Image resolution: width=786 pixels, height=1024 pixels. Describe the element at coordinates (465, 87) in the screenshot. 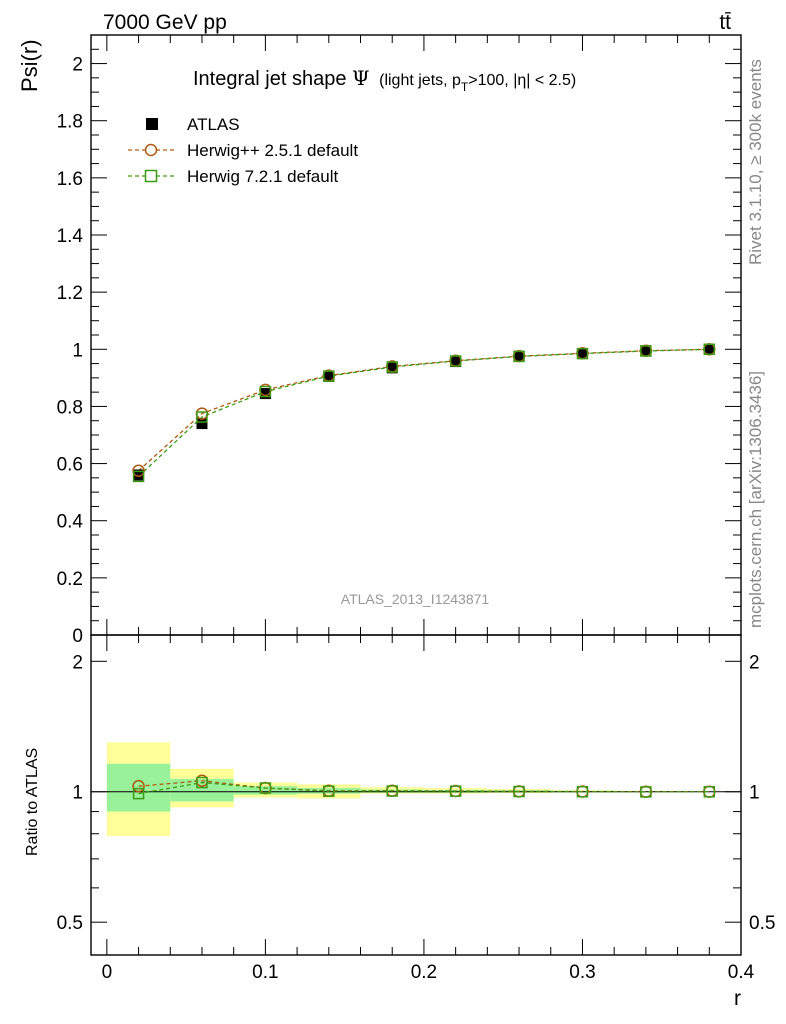

I see `plot-title-detail-sub: T` at that location.